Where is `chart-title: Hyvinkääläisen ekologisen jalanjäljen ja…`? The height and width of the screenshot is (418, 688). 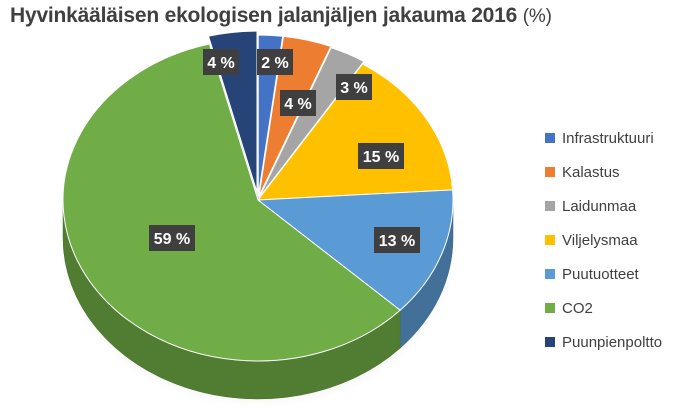
chart-title: Hyvinkääläisen ekologisen jalanjäljen ja… is located at coordinates (281, 16).